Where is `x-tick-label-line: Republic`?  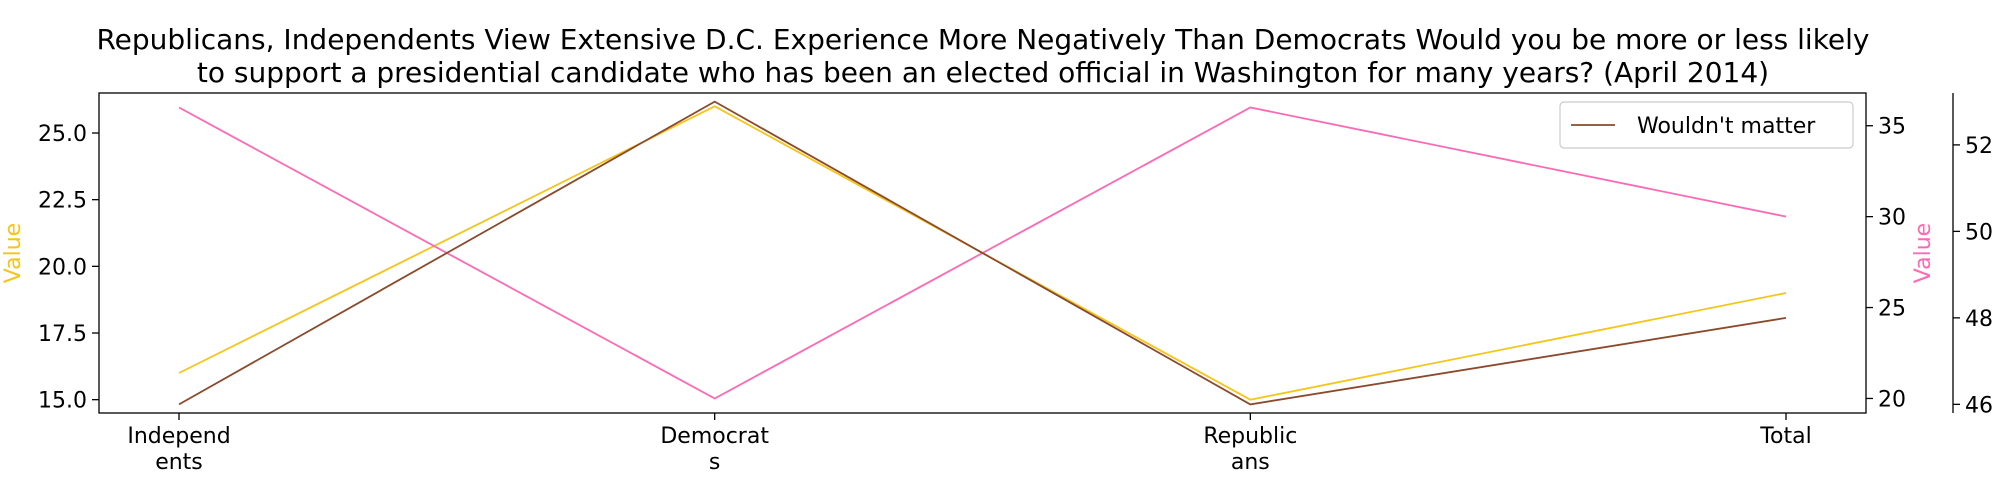 x-tick-label-line: Republic is located at coordinates (1250, 436).